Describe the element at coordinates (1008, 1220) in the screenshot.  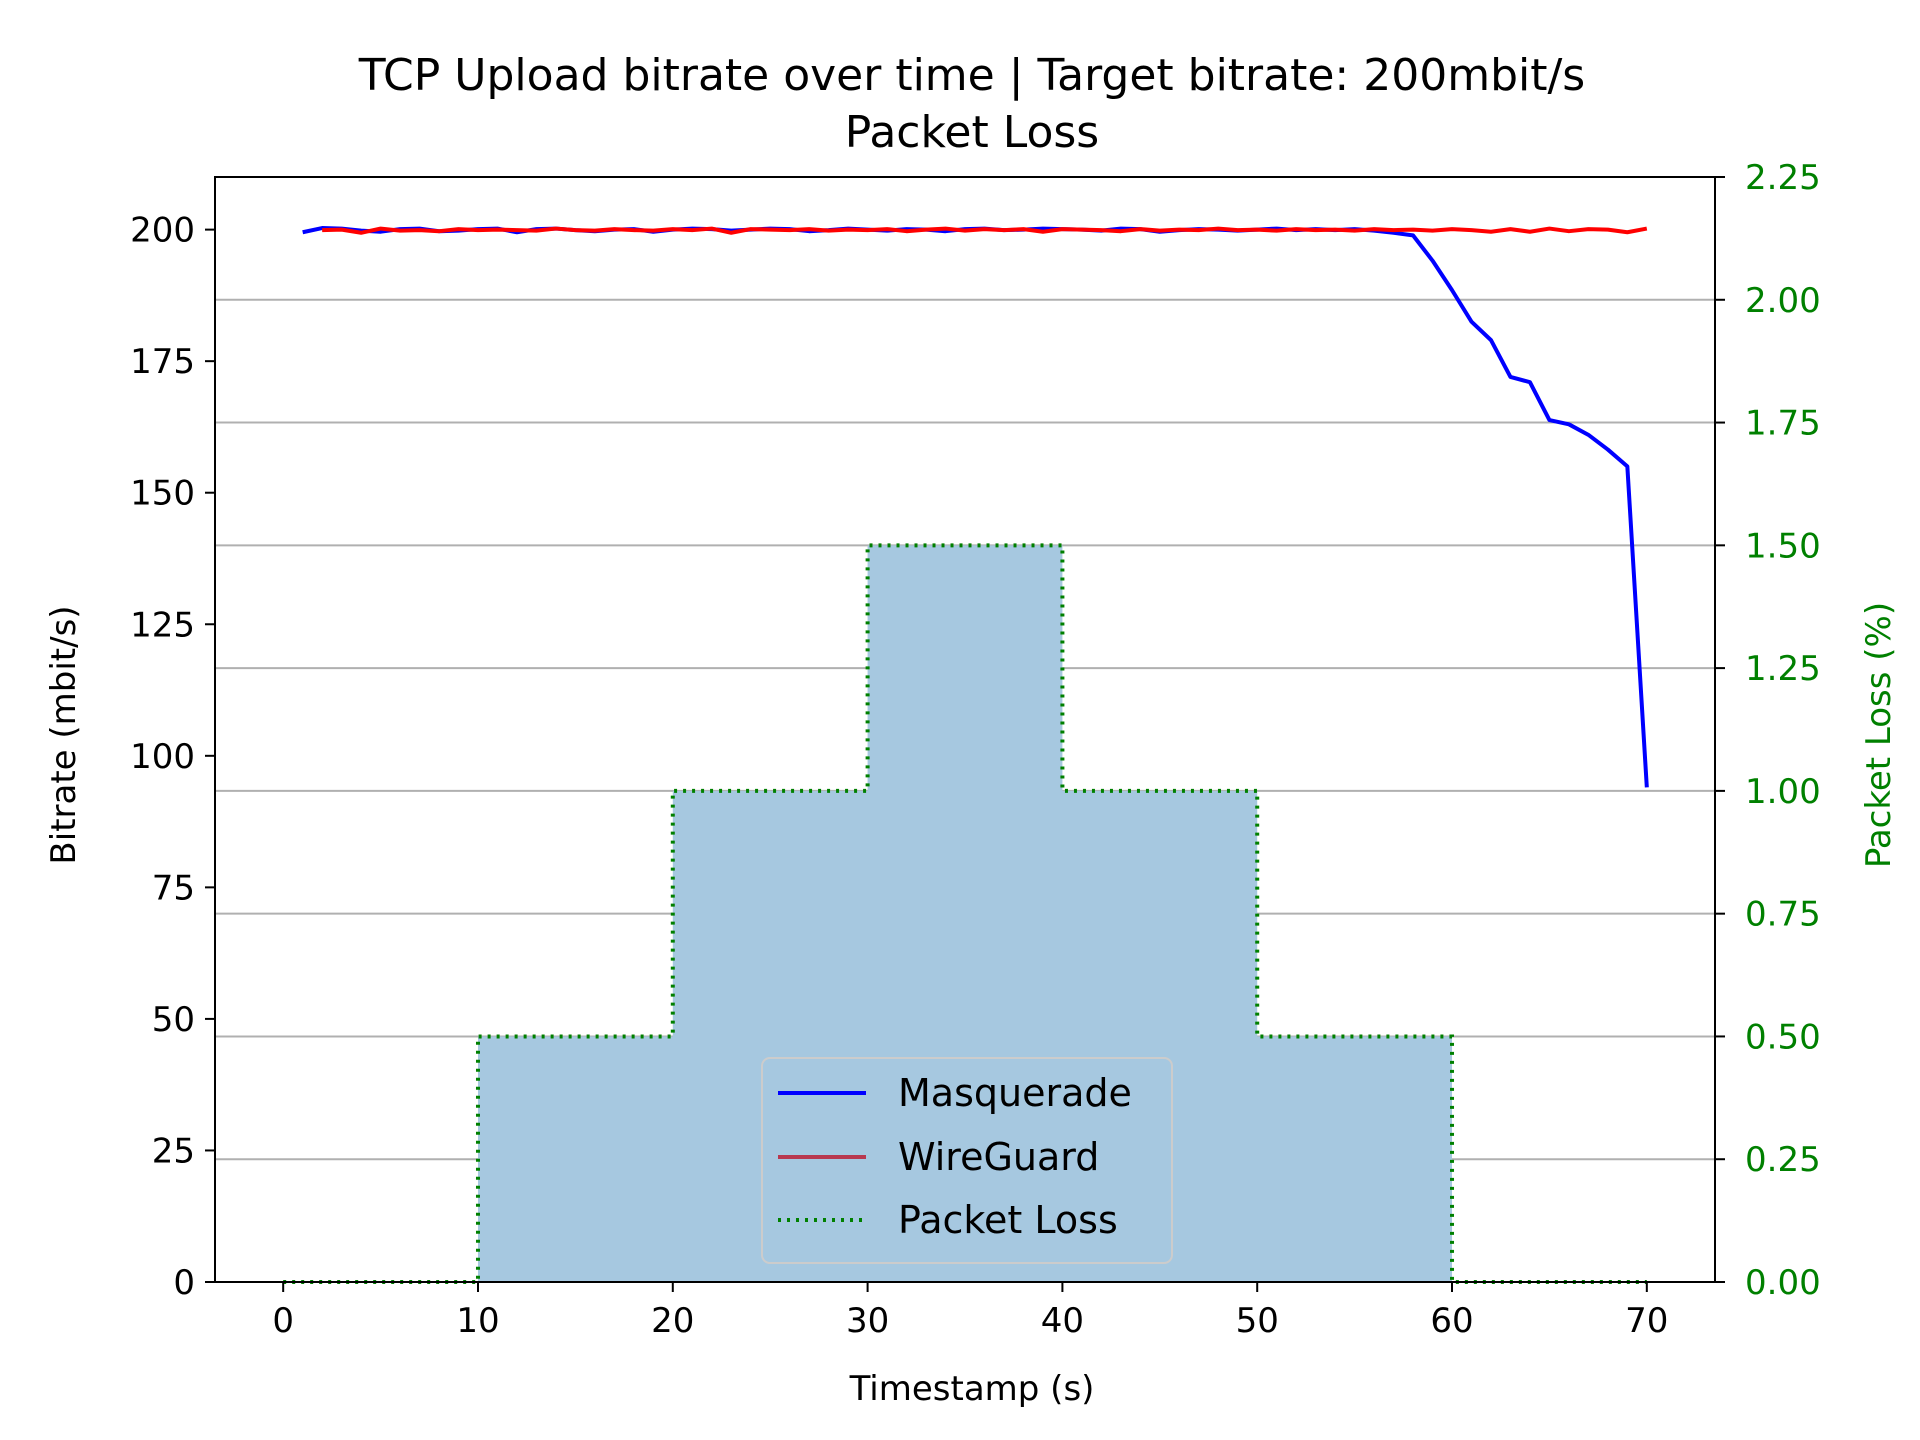
I see `legend-label-packet-loss: Packet Loss` at that location.